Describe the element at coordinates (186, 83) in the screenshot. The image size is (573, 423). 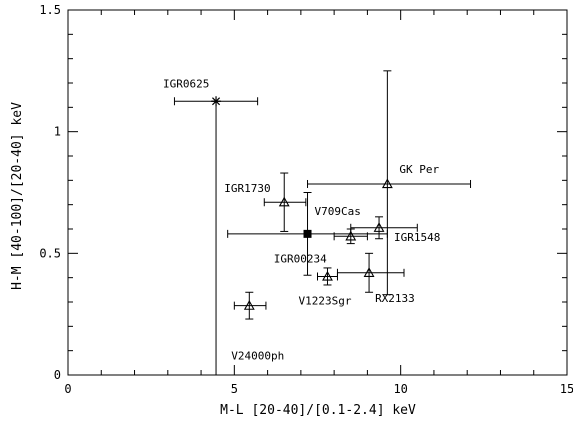
I see `point-label-igr0625: IGR0625` at that location.